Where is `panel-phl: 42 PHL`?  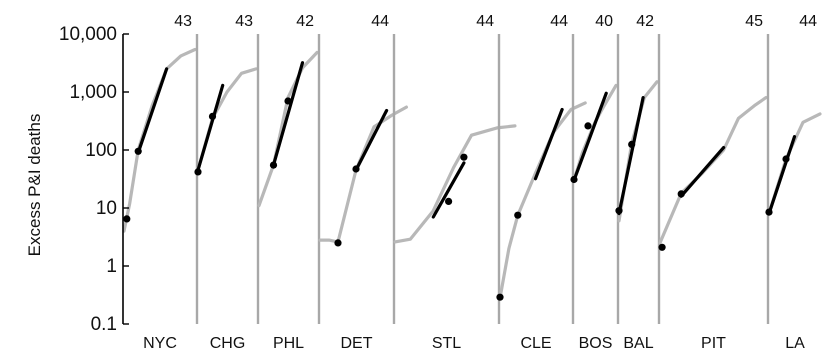 panel-phl: 42 PHL is located at coordinates (289, 182).